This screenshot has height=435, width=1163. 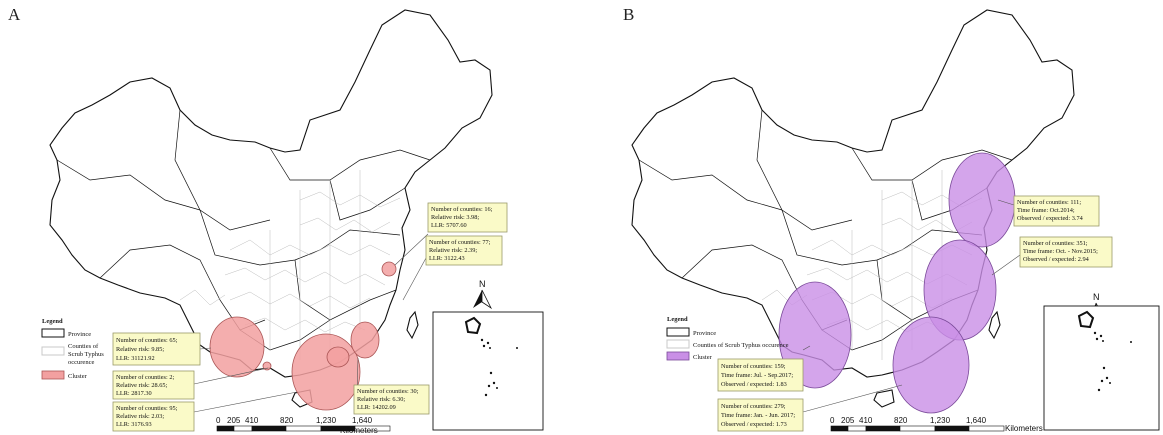 I want to click on callout-line: Number of counties: 16;, so click(x=462, y=209).